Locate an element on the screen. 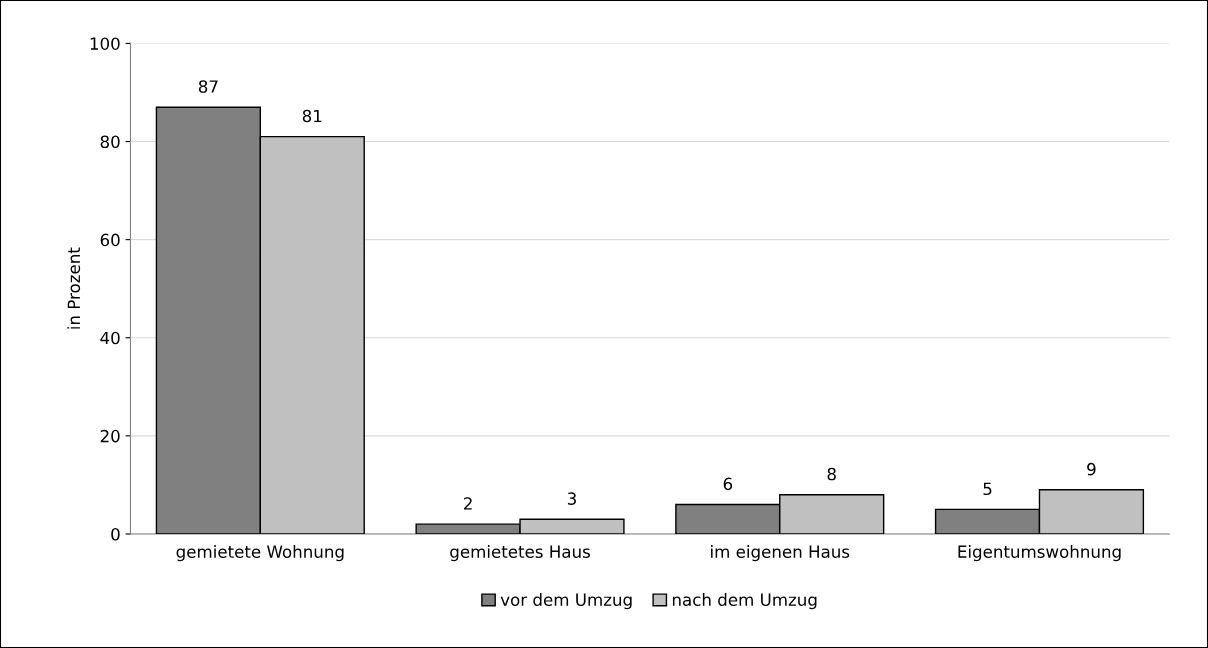 The image size is (1208, 648). x-tick-label: im eigenen Haus is located at coordinates (780, 553).